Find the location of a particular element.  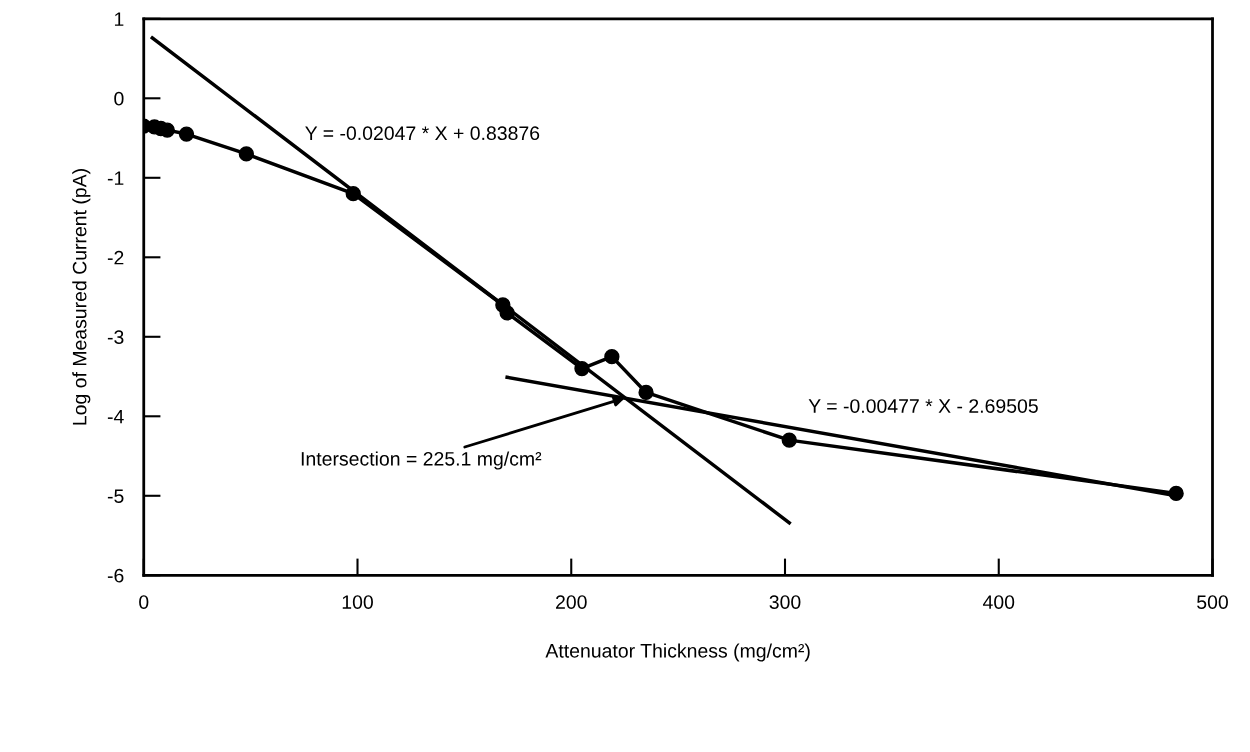

y-tick-label: -4 is located at coordinates (115, 416).